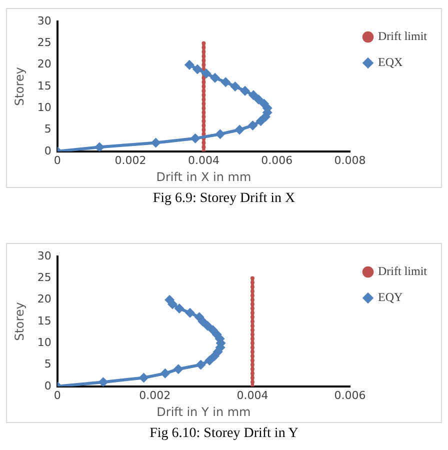 The height and width of the screenshot is (450, 448). I want to click on caption: Fig 6.9: Storey Drift in X, so click(224, 199).